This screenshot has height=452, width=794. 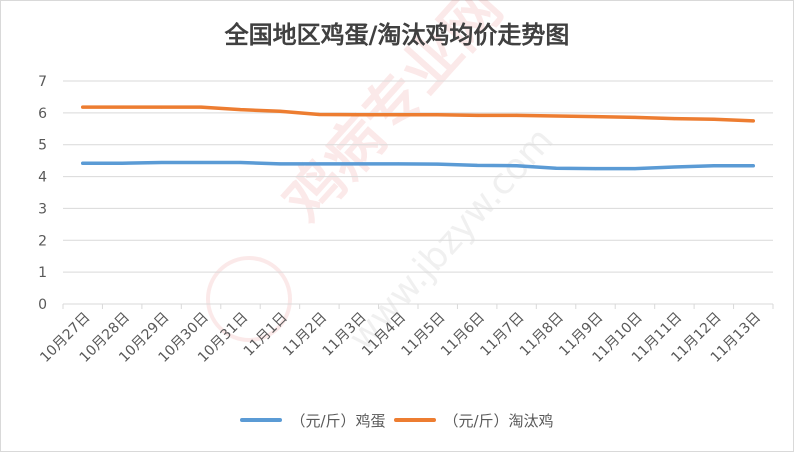 I want to click on legend-label: （元/斤）鸡蛋, so click(x=338, y=420).